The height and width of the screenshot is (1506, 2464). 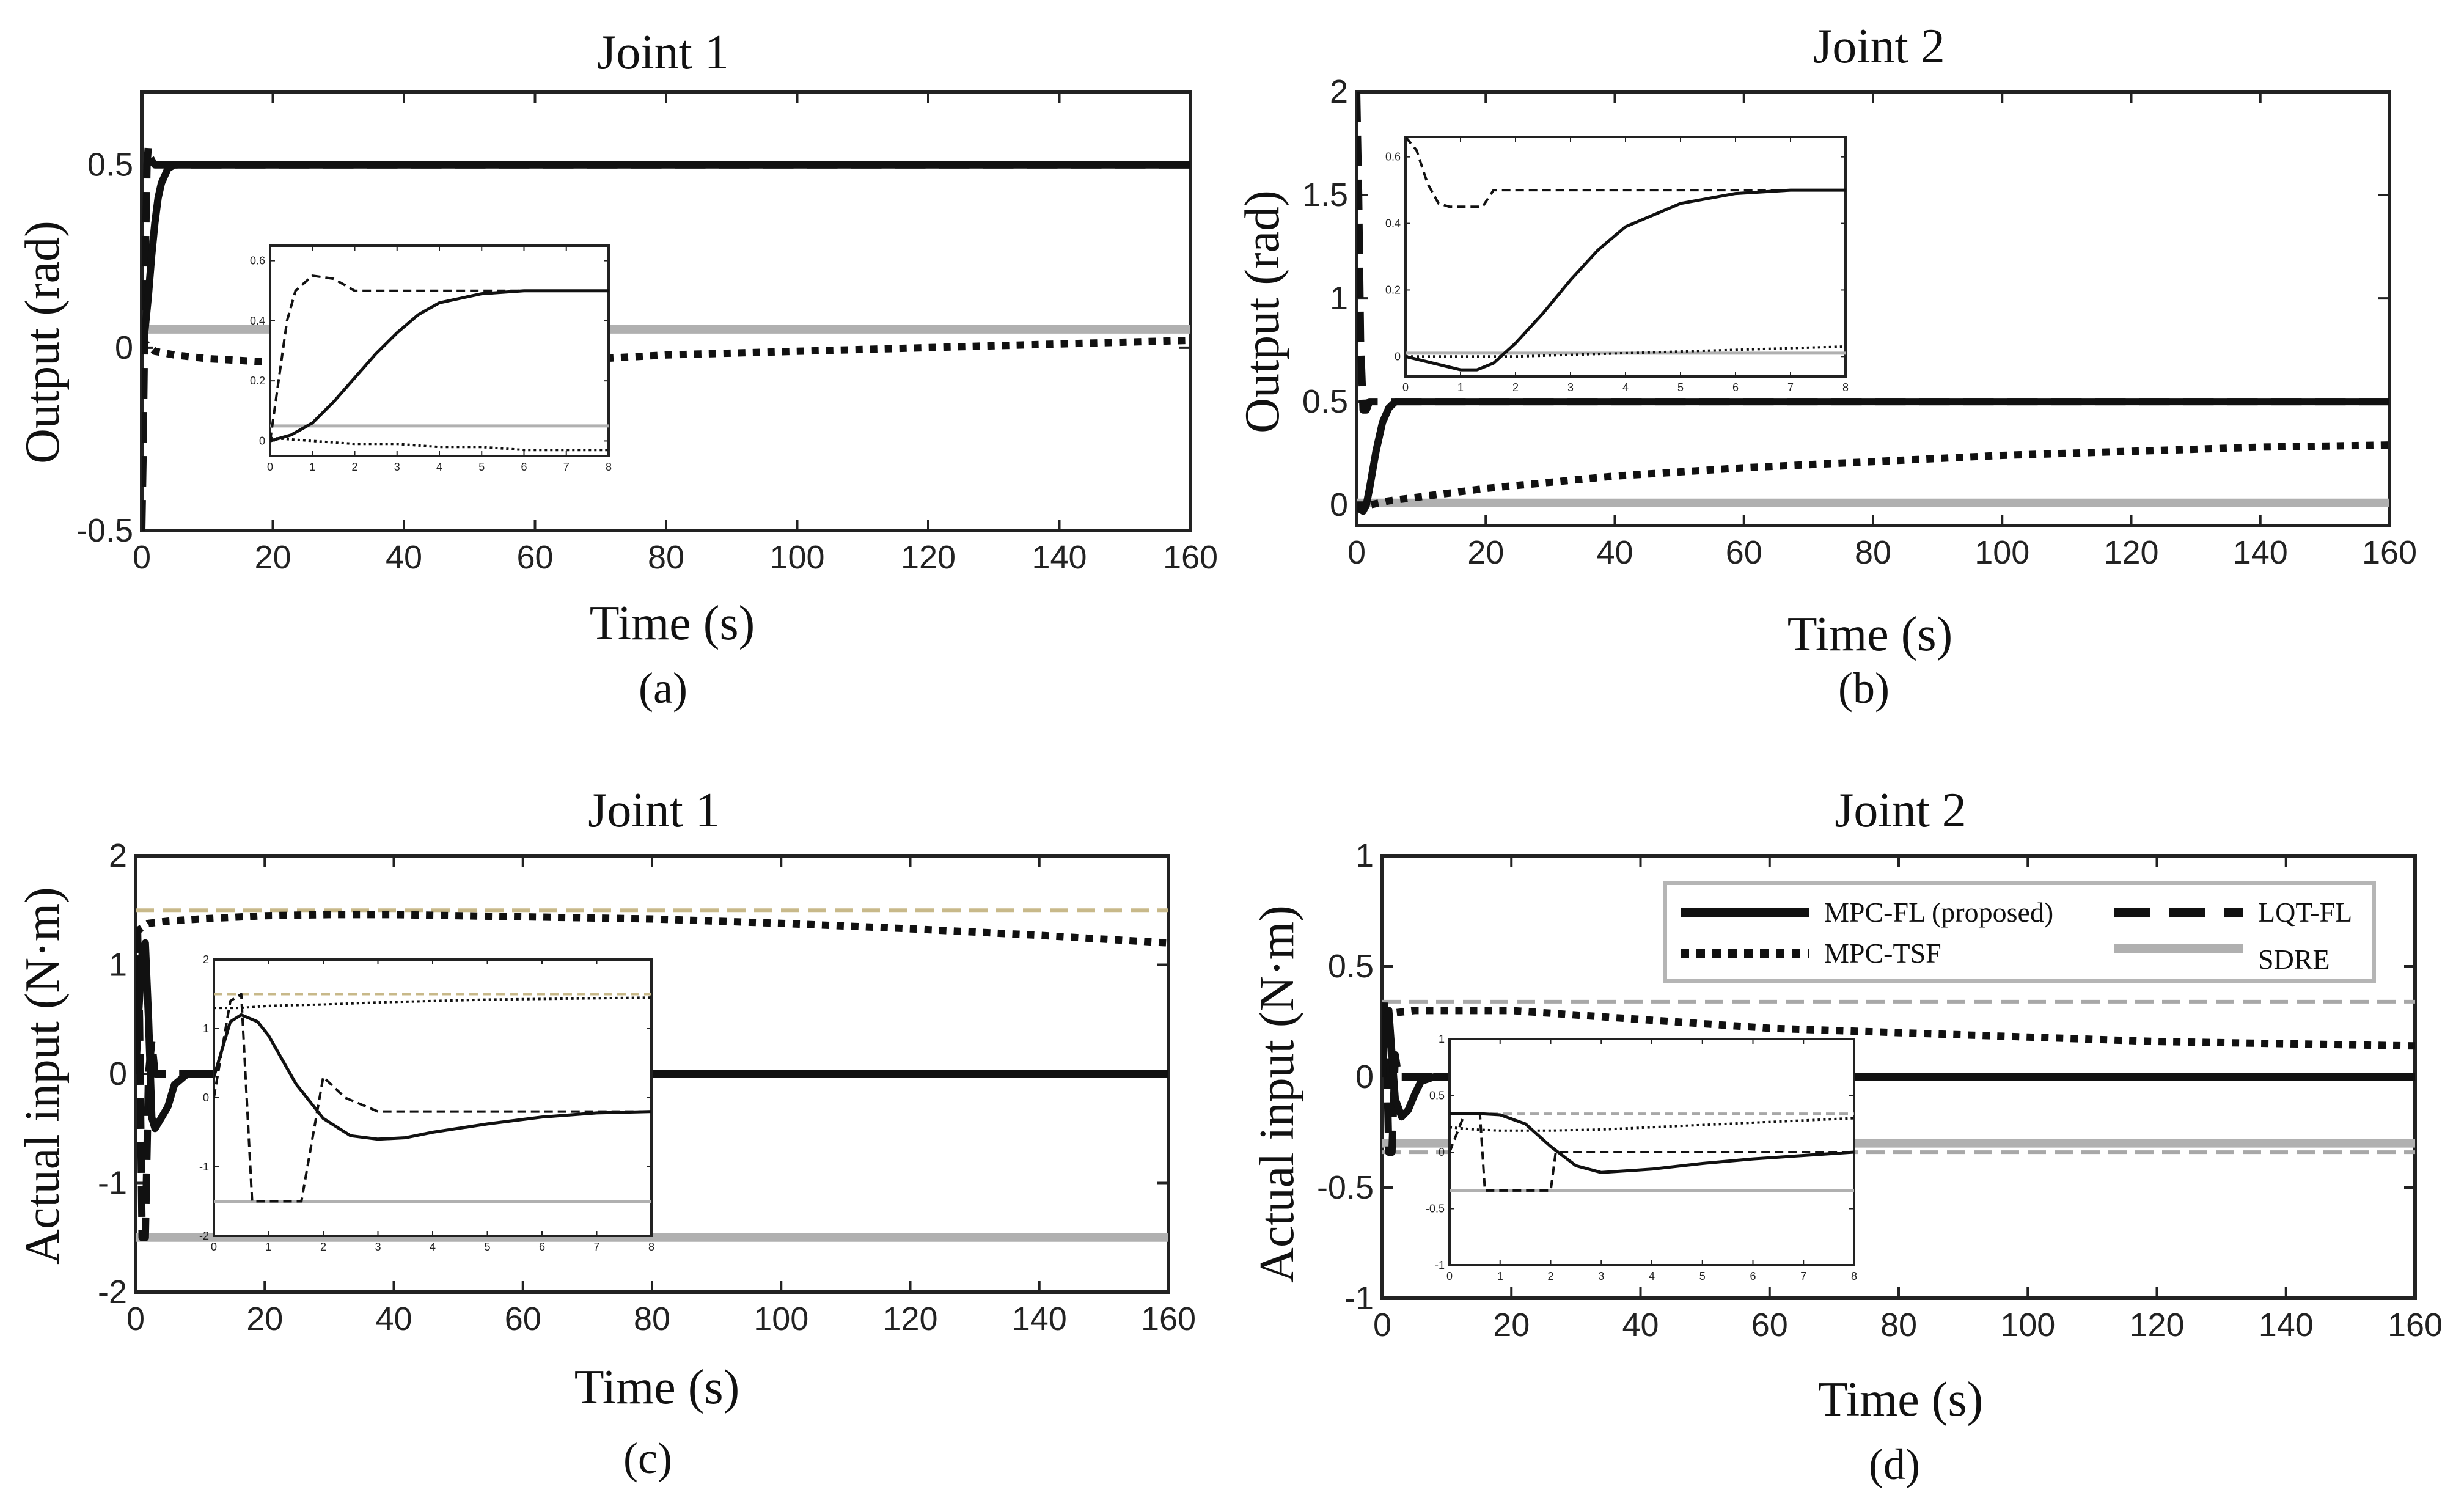 What do you see at coordinates (524, 467) in the screenshot?
I see `panel-a-inset-xtick-label: 6` at bounding box center [524, 467].